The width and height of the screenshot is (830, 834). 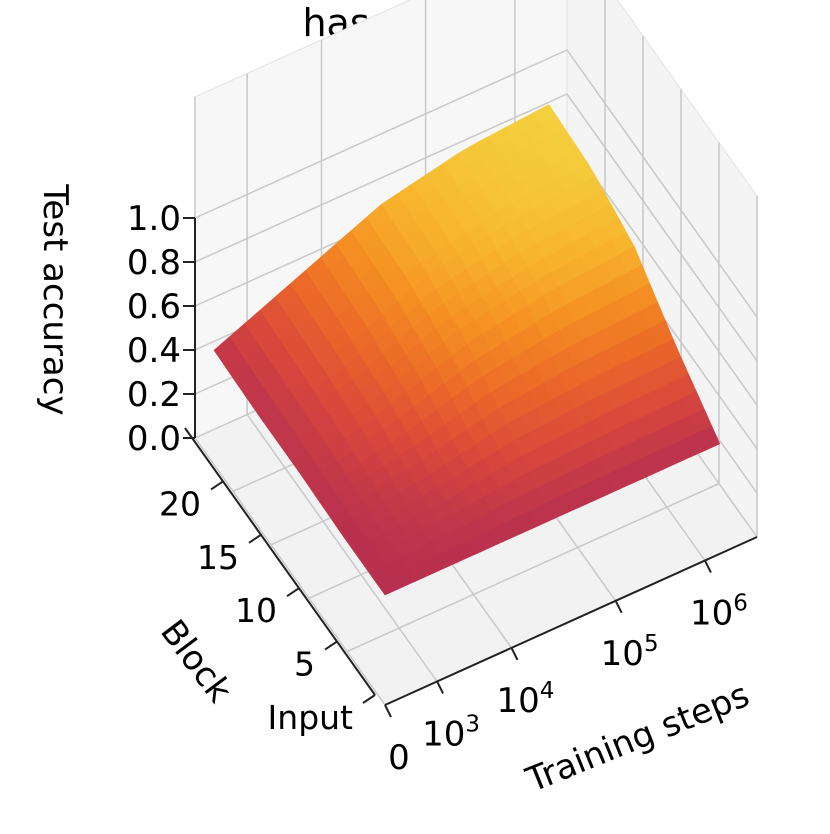 What do you see at coordinates (195, 662) in the screenshot?
I see `block-axis-label: Block` at bounding box center [195, 662].